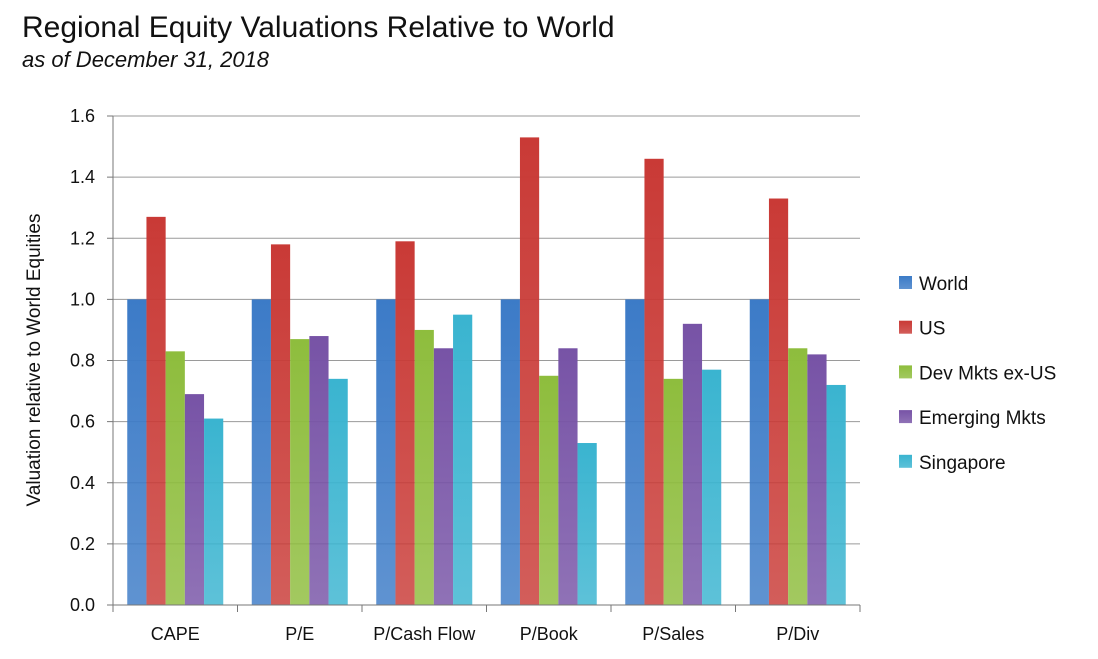 Image resolution: width=1098 pixels, height=659 pixels. What do you see at coordinates (175, 478) in the screenshot?
I see `bar-dev-mkts-ex-us-cape` at bounding box center [175, 478].